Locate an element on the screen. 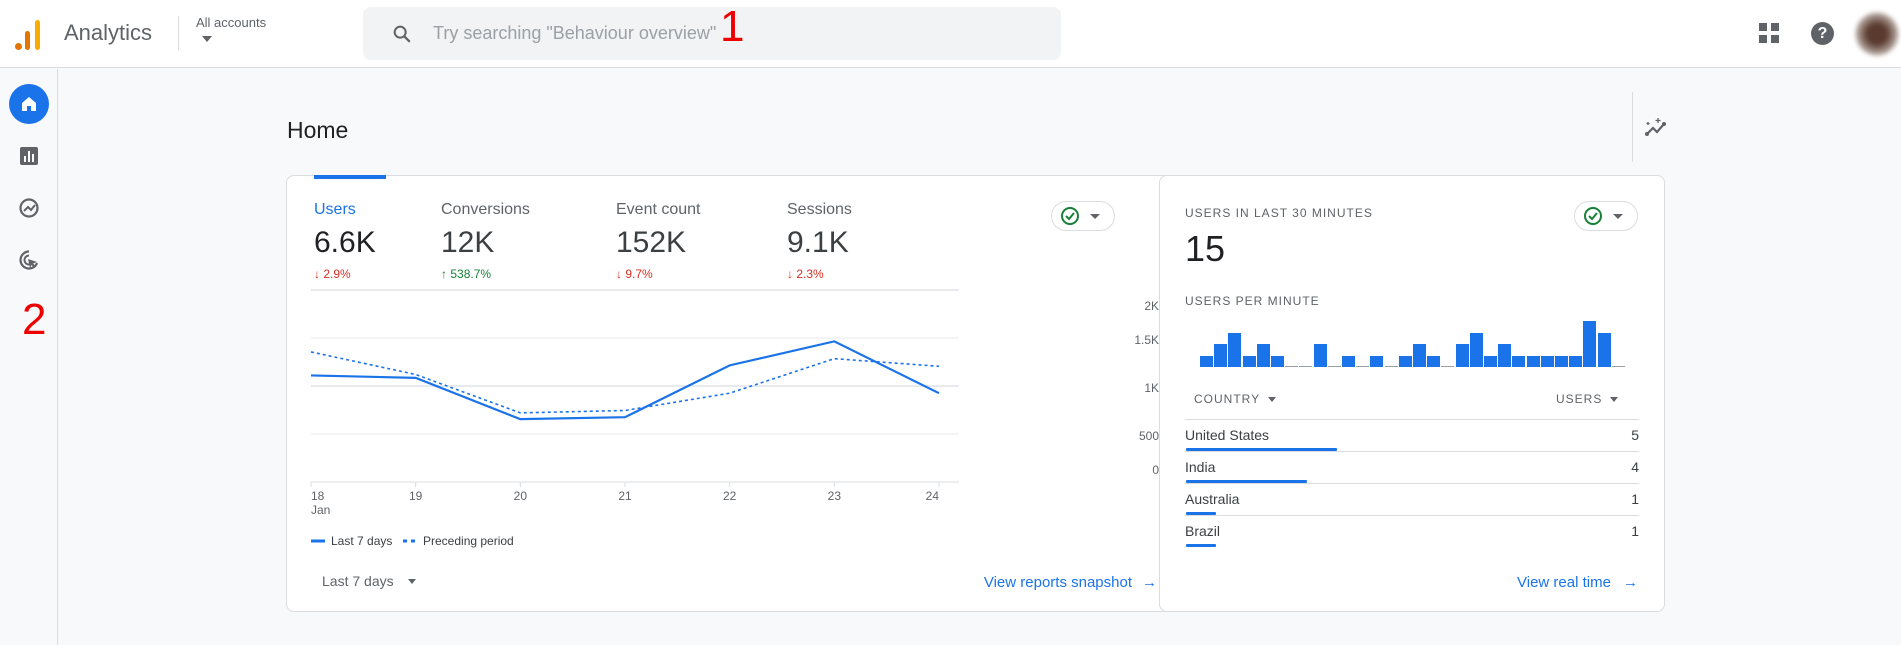 The width and height of the screenshot is (1901, 645). search-icon is located at coordinates (402, 34).